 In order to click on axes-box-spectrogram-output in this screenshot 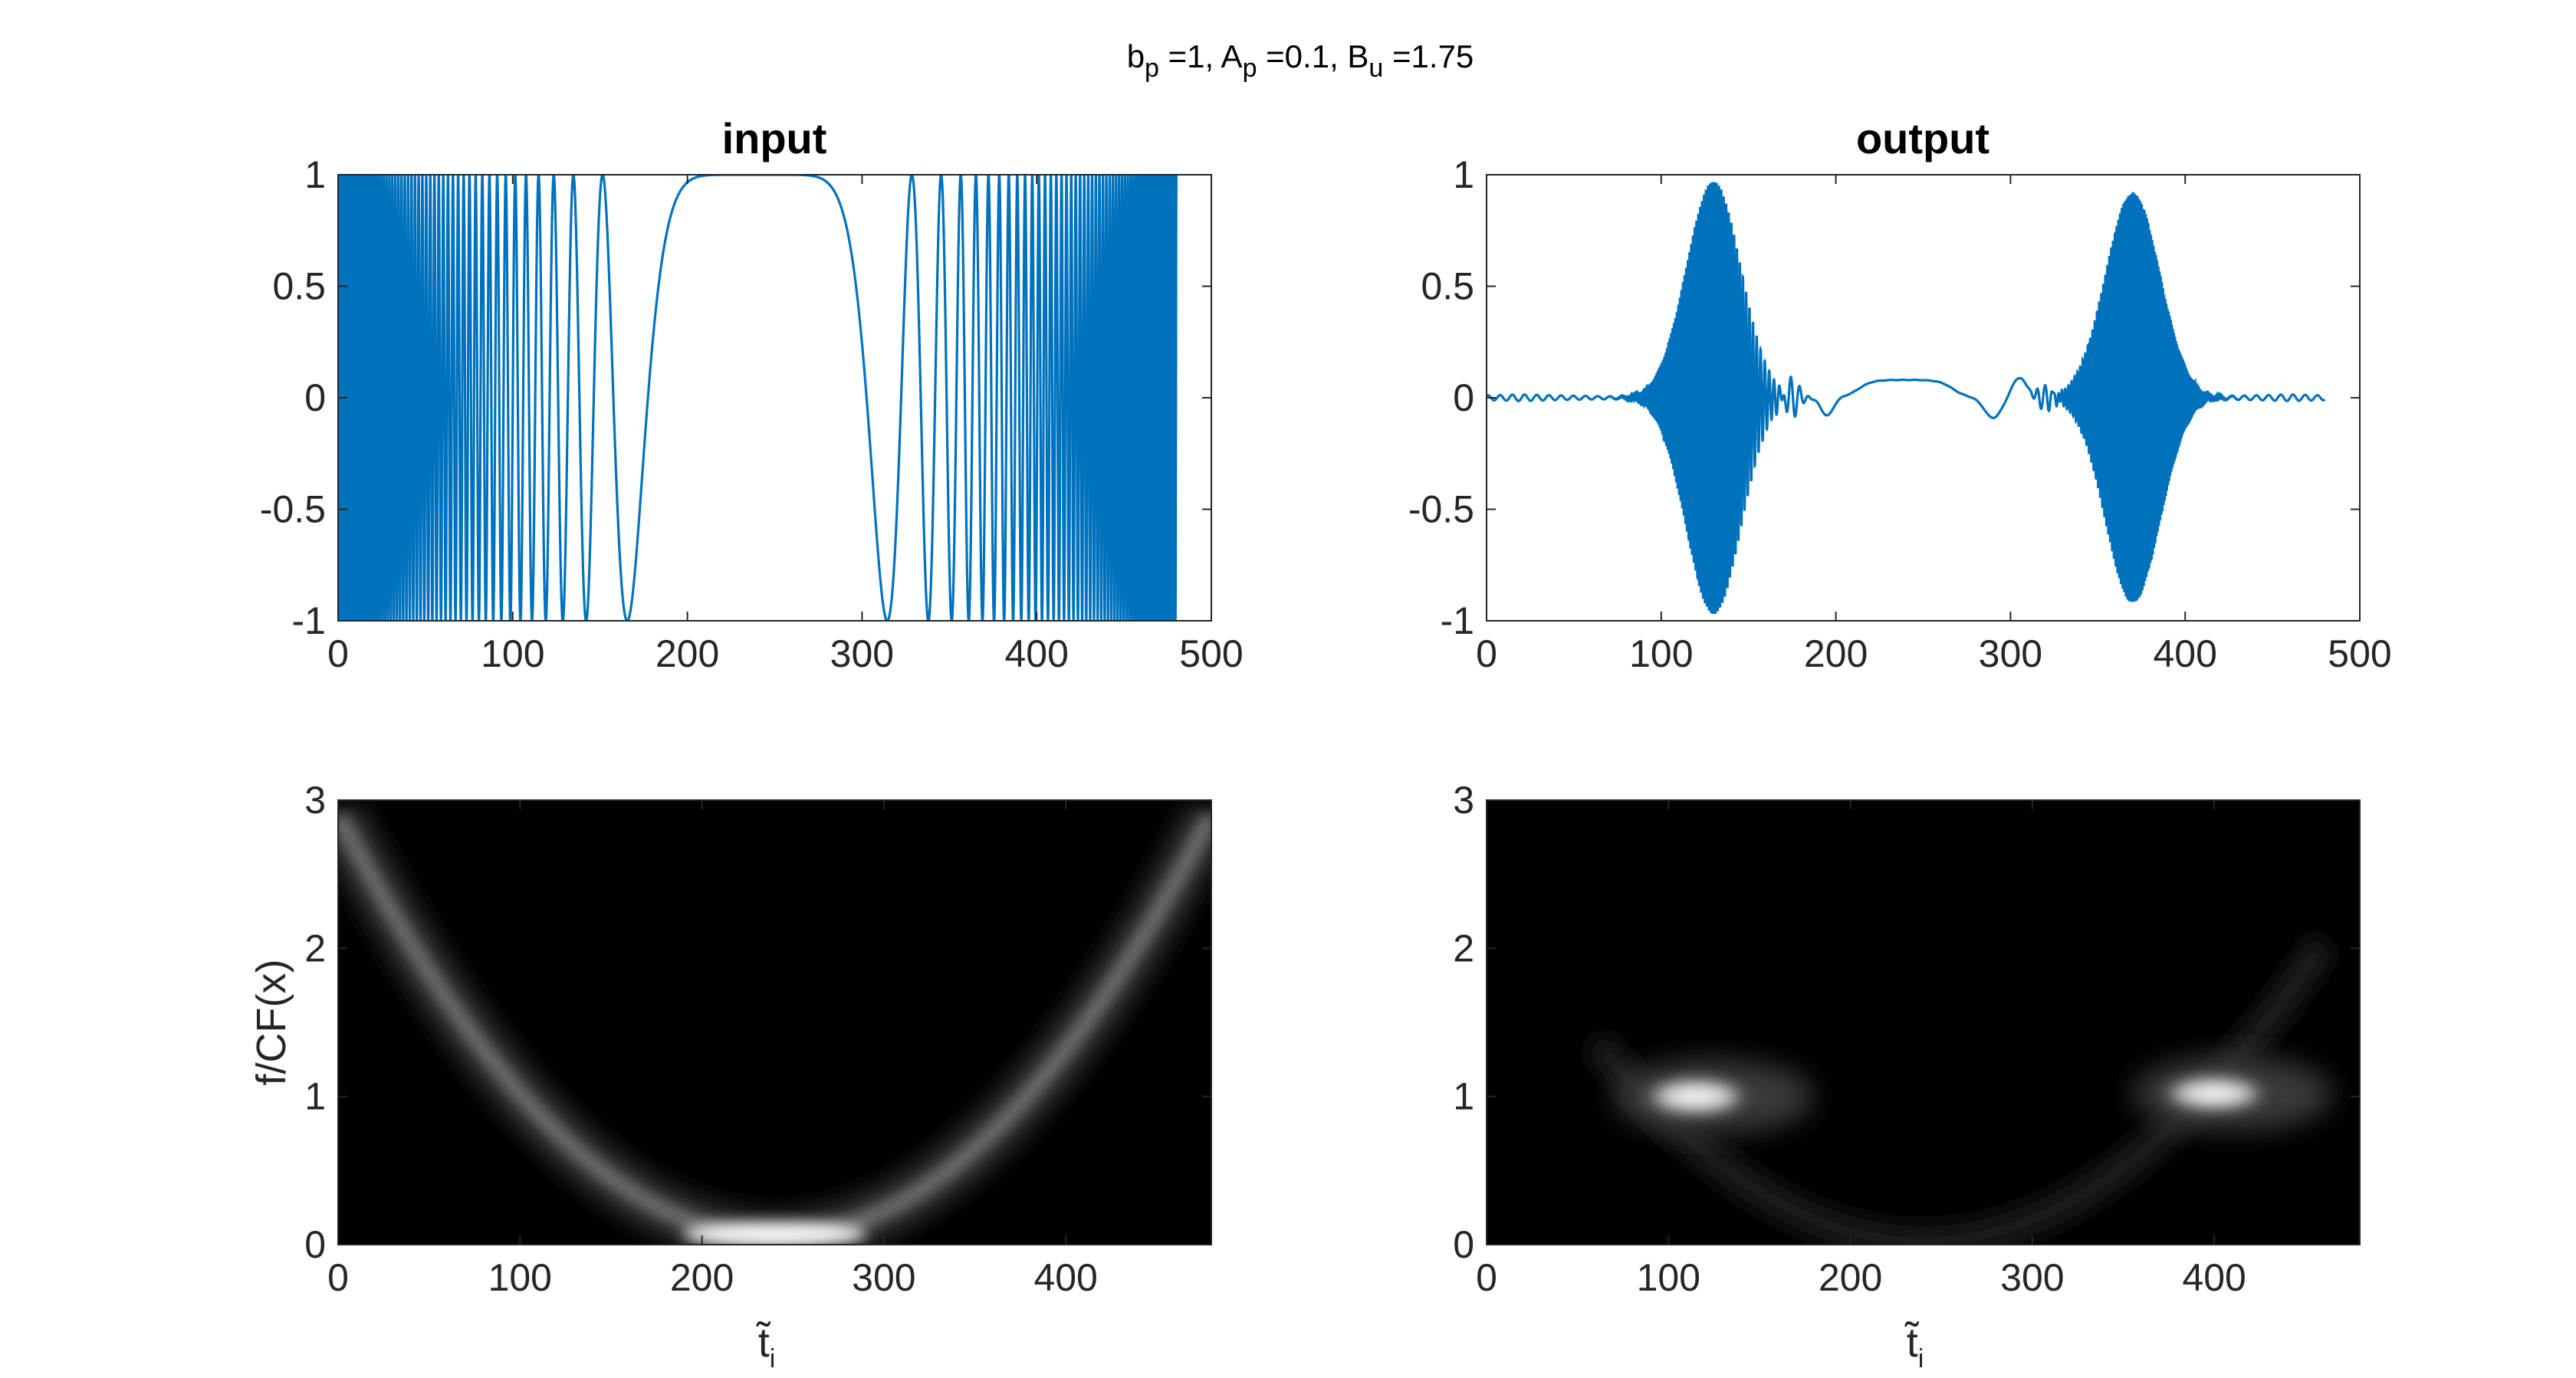, I will do `click(1924, 1022)`.